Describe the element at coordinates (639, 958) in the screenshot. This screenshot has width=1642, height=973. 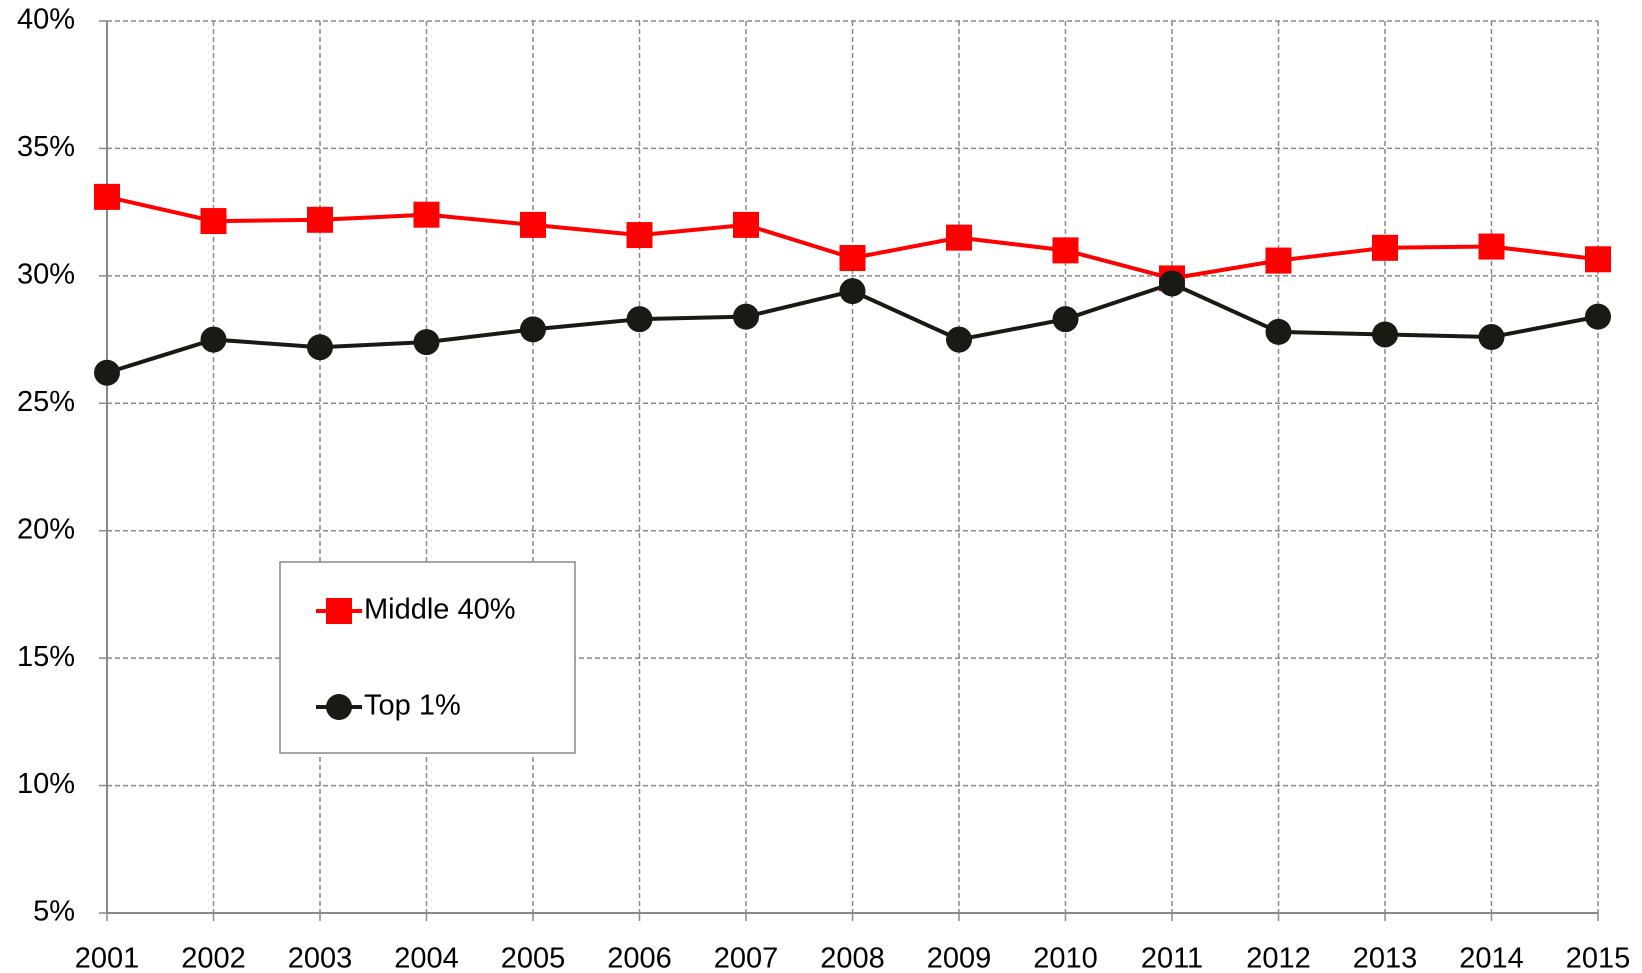
I see `x-tick-label: 2006` at that location.